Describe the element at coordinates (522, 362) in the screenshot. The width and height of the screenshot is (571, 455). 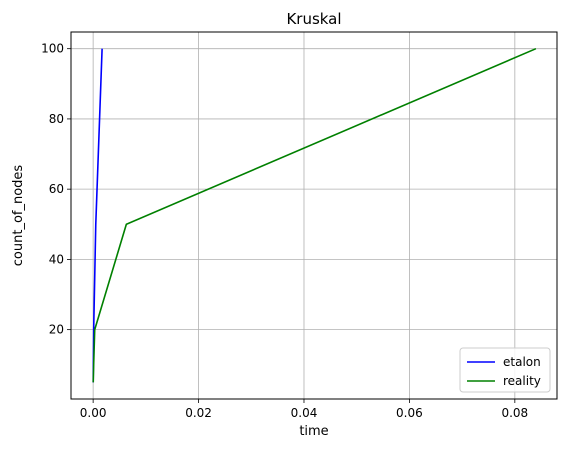
I see `legend-label-etalon: etalon` at that location.